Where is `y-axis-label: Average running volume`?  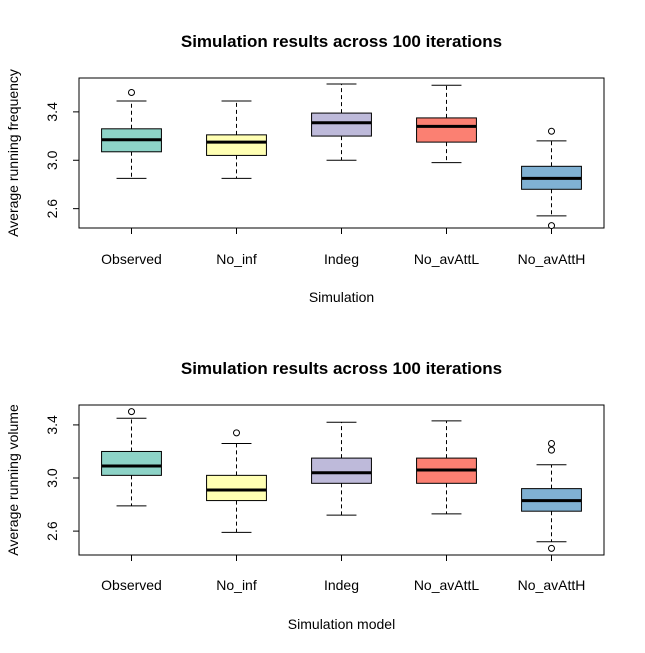
y-axis-label: Average running volume is located at coordinates (13, 480).